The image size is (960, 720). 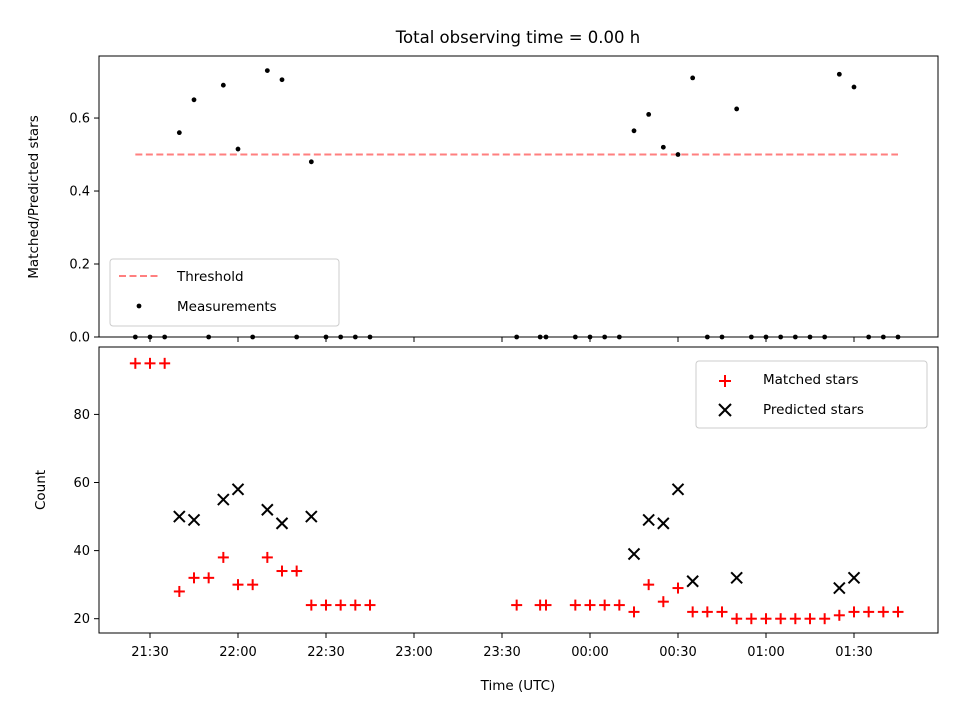 I want to click on top-legend: Threshold Measurements, so click(x=224, y=292).